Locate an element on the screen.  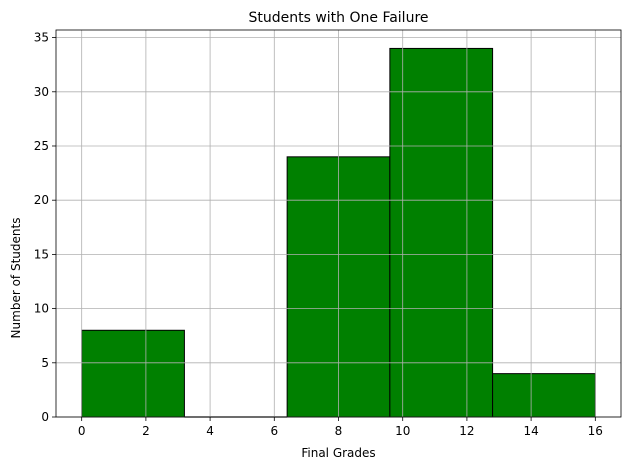
x-tick-label-7: 14 is located at coordinates (530, 431).